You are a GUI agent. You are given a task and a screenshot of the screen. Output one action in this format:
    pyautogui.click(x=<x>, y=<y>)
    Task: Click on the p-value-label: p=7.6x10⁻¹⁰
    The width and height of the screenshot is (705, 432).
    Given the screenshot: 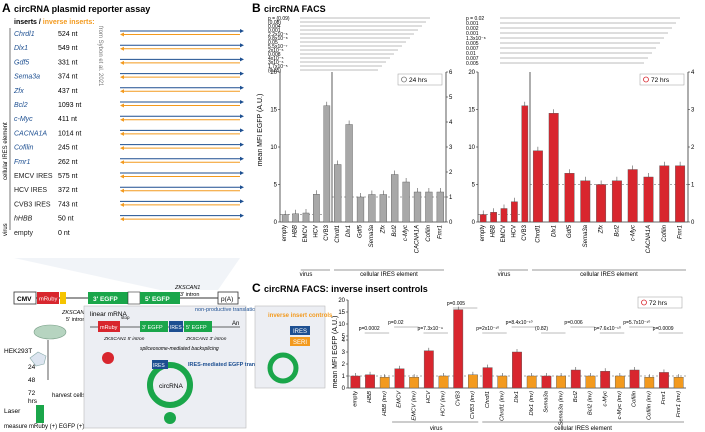 What is the action you would take?
    pyautogui.click(x=607, y=329)
    